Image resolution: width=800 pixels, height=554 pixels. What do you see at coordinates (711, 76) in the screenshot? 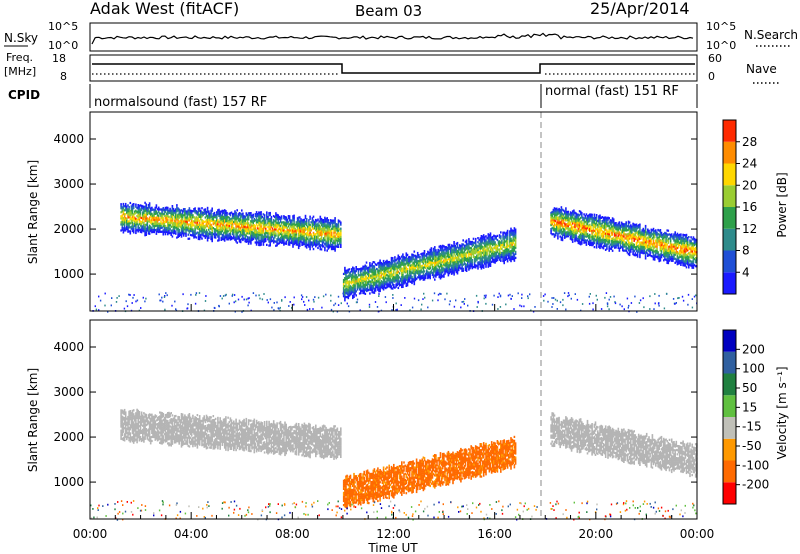
I see `nave-right-tick-bottom: 0` at bounding box center [711, 76].